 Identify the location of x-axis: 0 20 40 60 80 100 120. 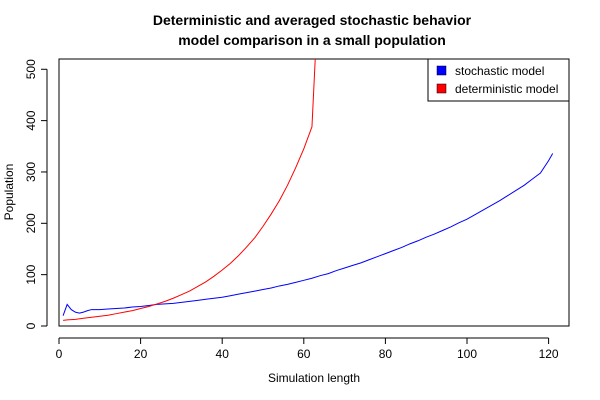
(307, 349).